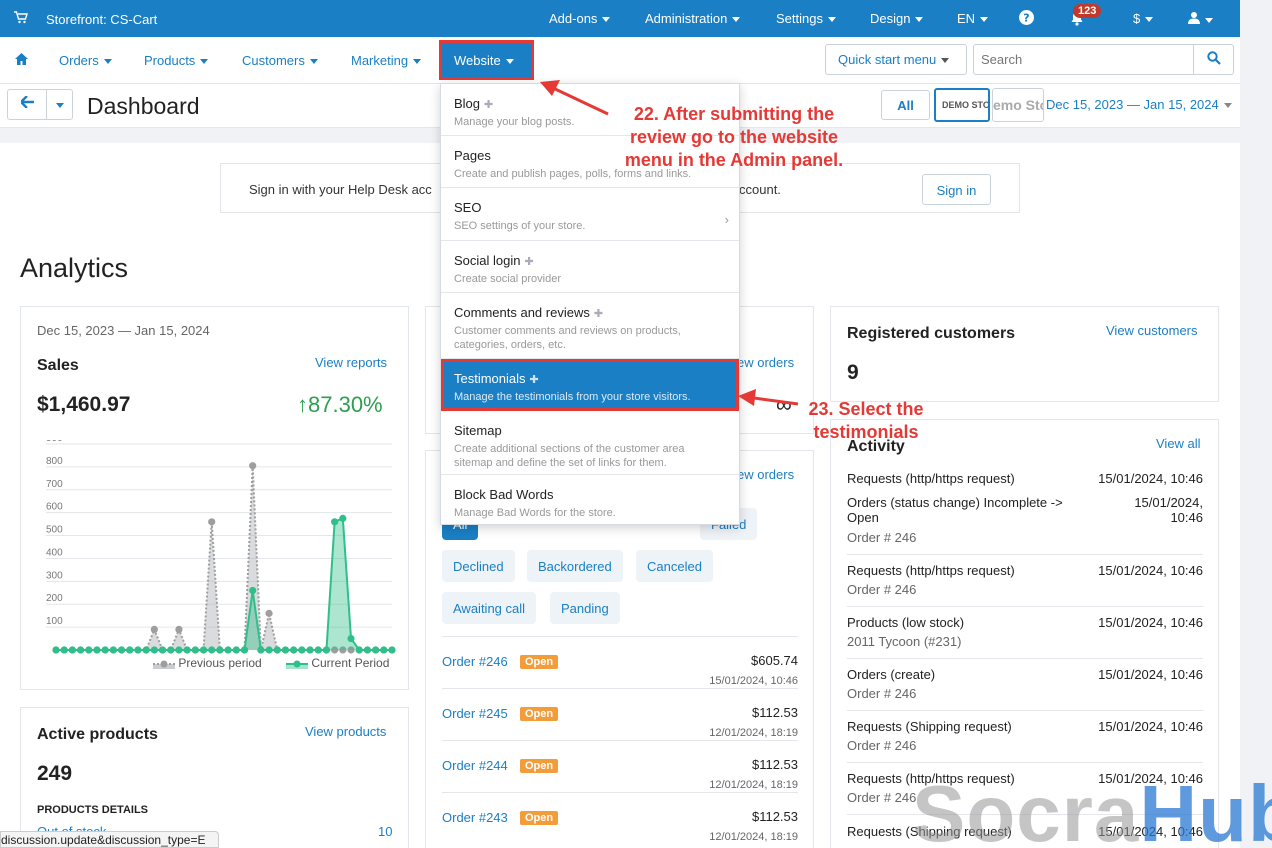 The width and height of the screenshot is (1272, 848). Describe the element at coordinates (475, 713) in the screenshot. I see `order-link: Order #245` at that location.